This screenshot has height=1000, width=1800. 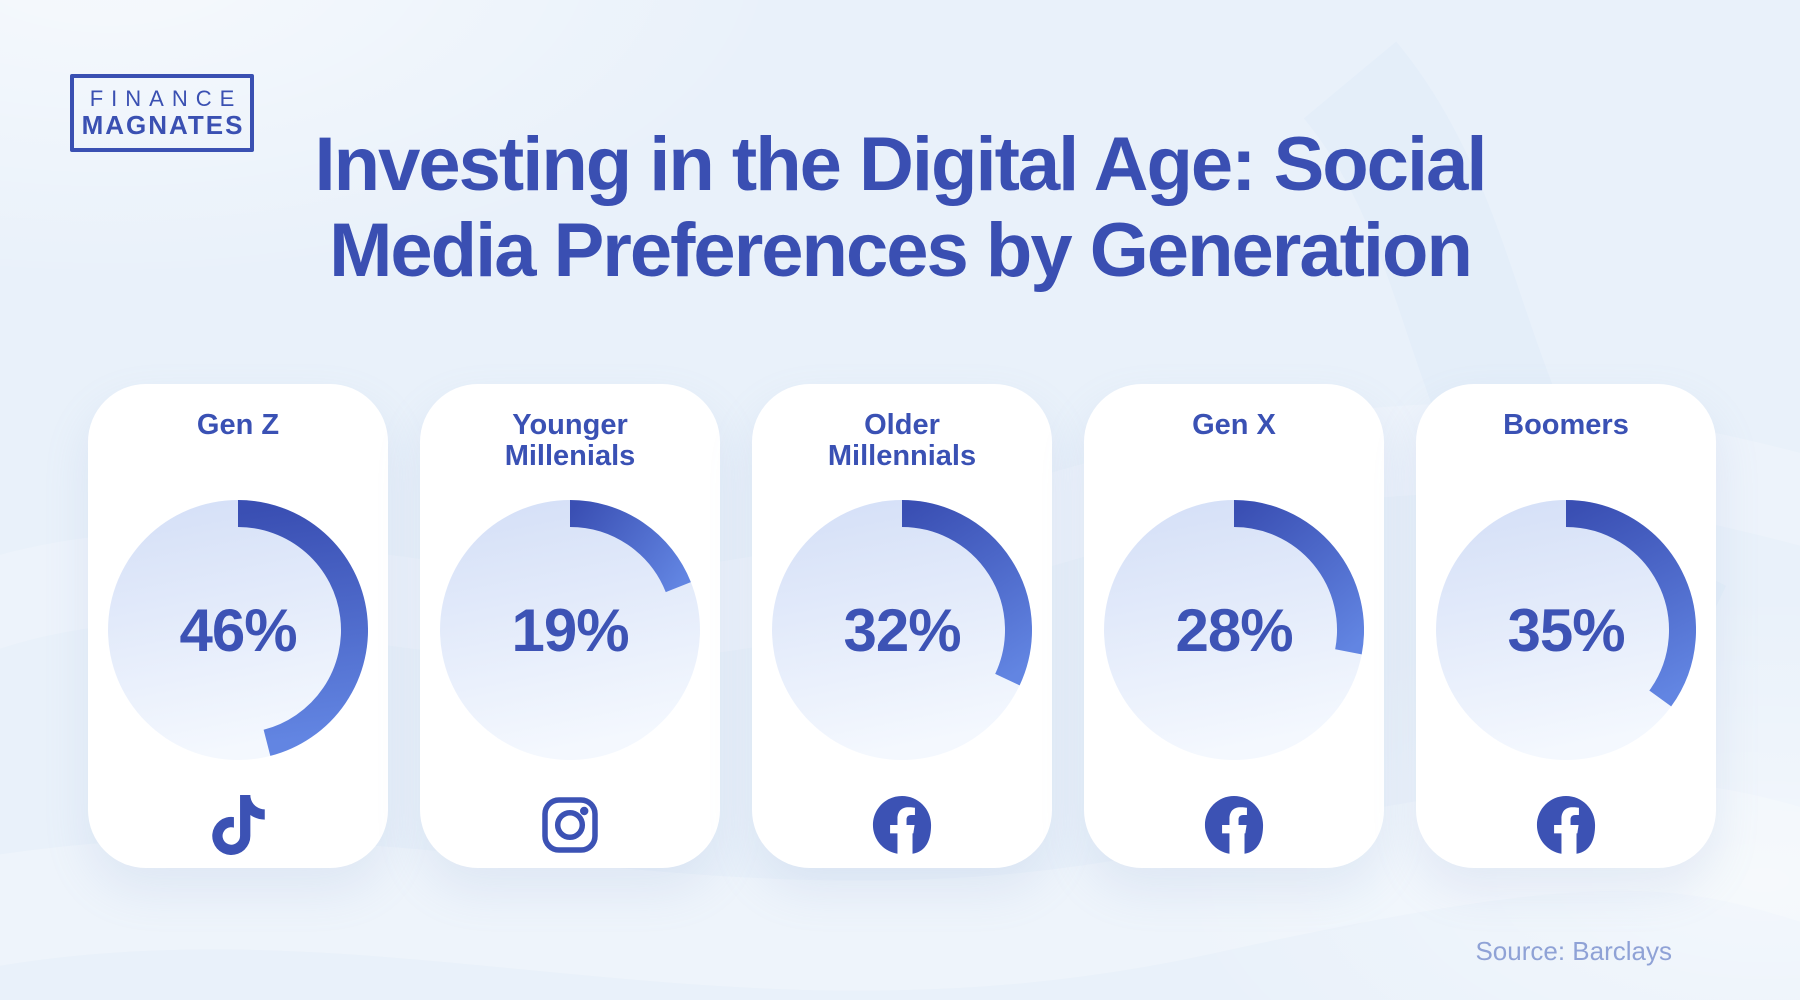 I want to click on percentage-value: 19%, so click(x=570, y=630).